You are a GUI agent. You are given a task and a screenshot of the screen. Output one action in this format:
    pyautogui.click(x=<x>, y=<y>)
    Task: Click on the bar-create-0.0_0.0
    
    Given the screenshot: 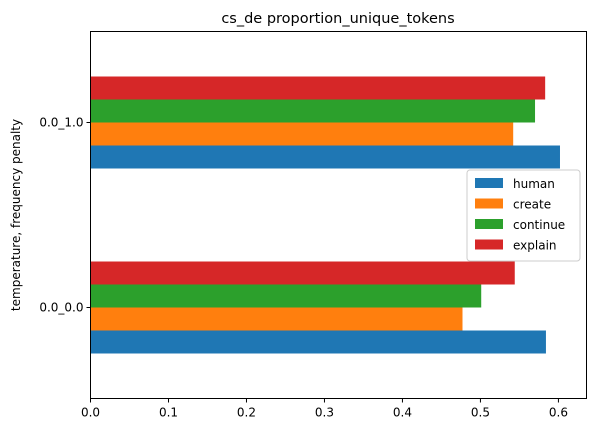 What is the action you would take?
    pyautogui.click(x=276, y=319)
    